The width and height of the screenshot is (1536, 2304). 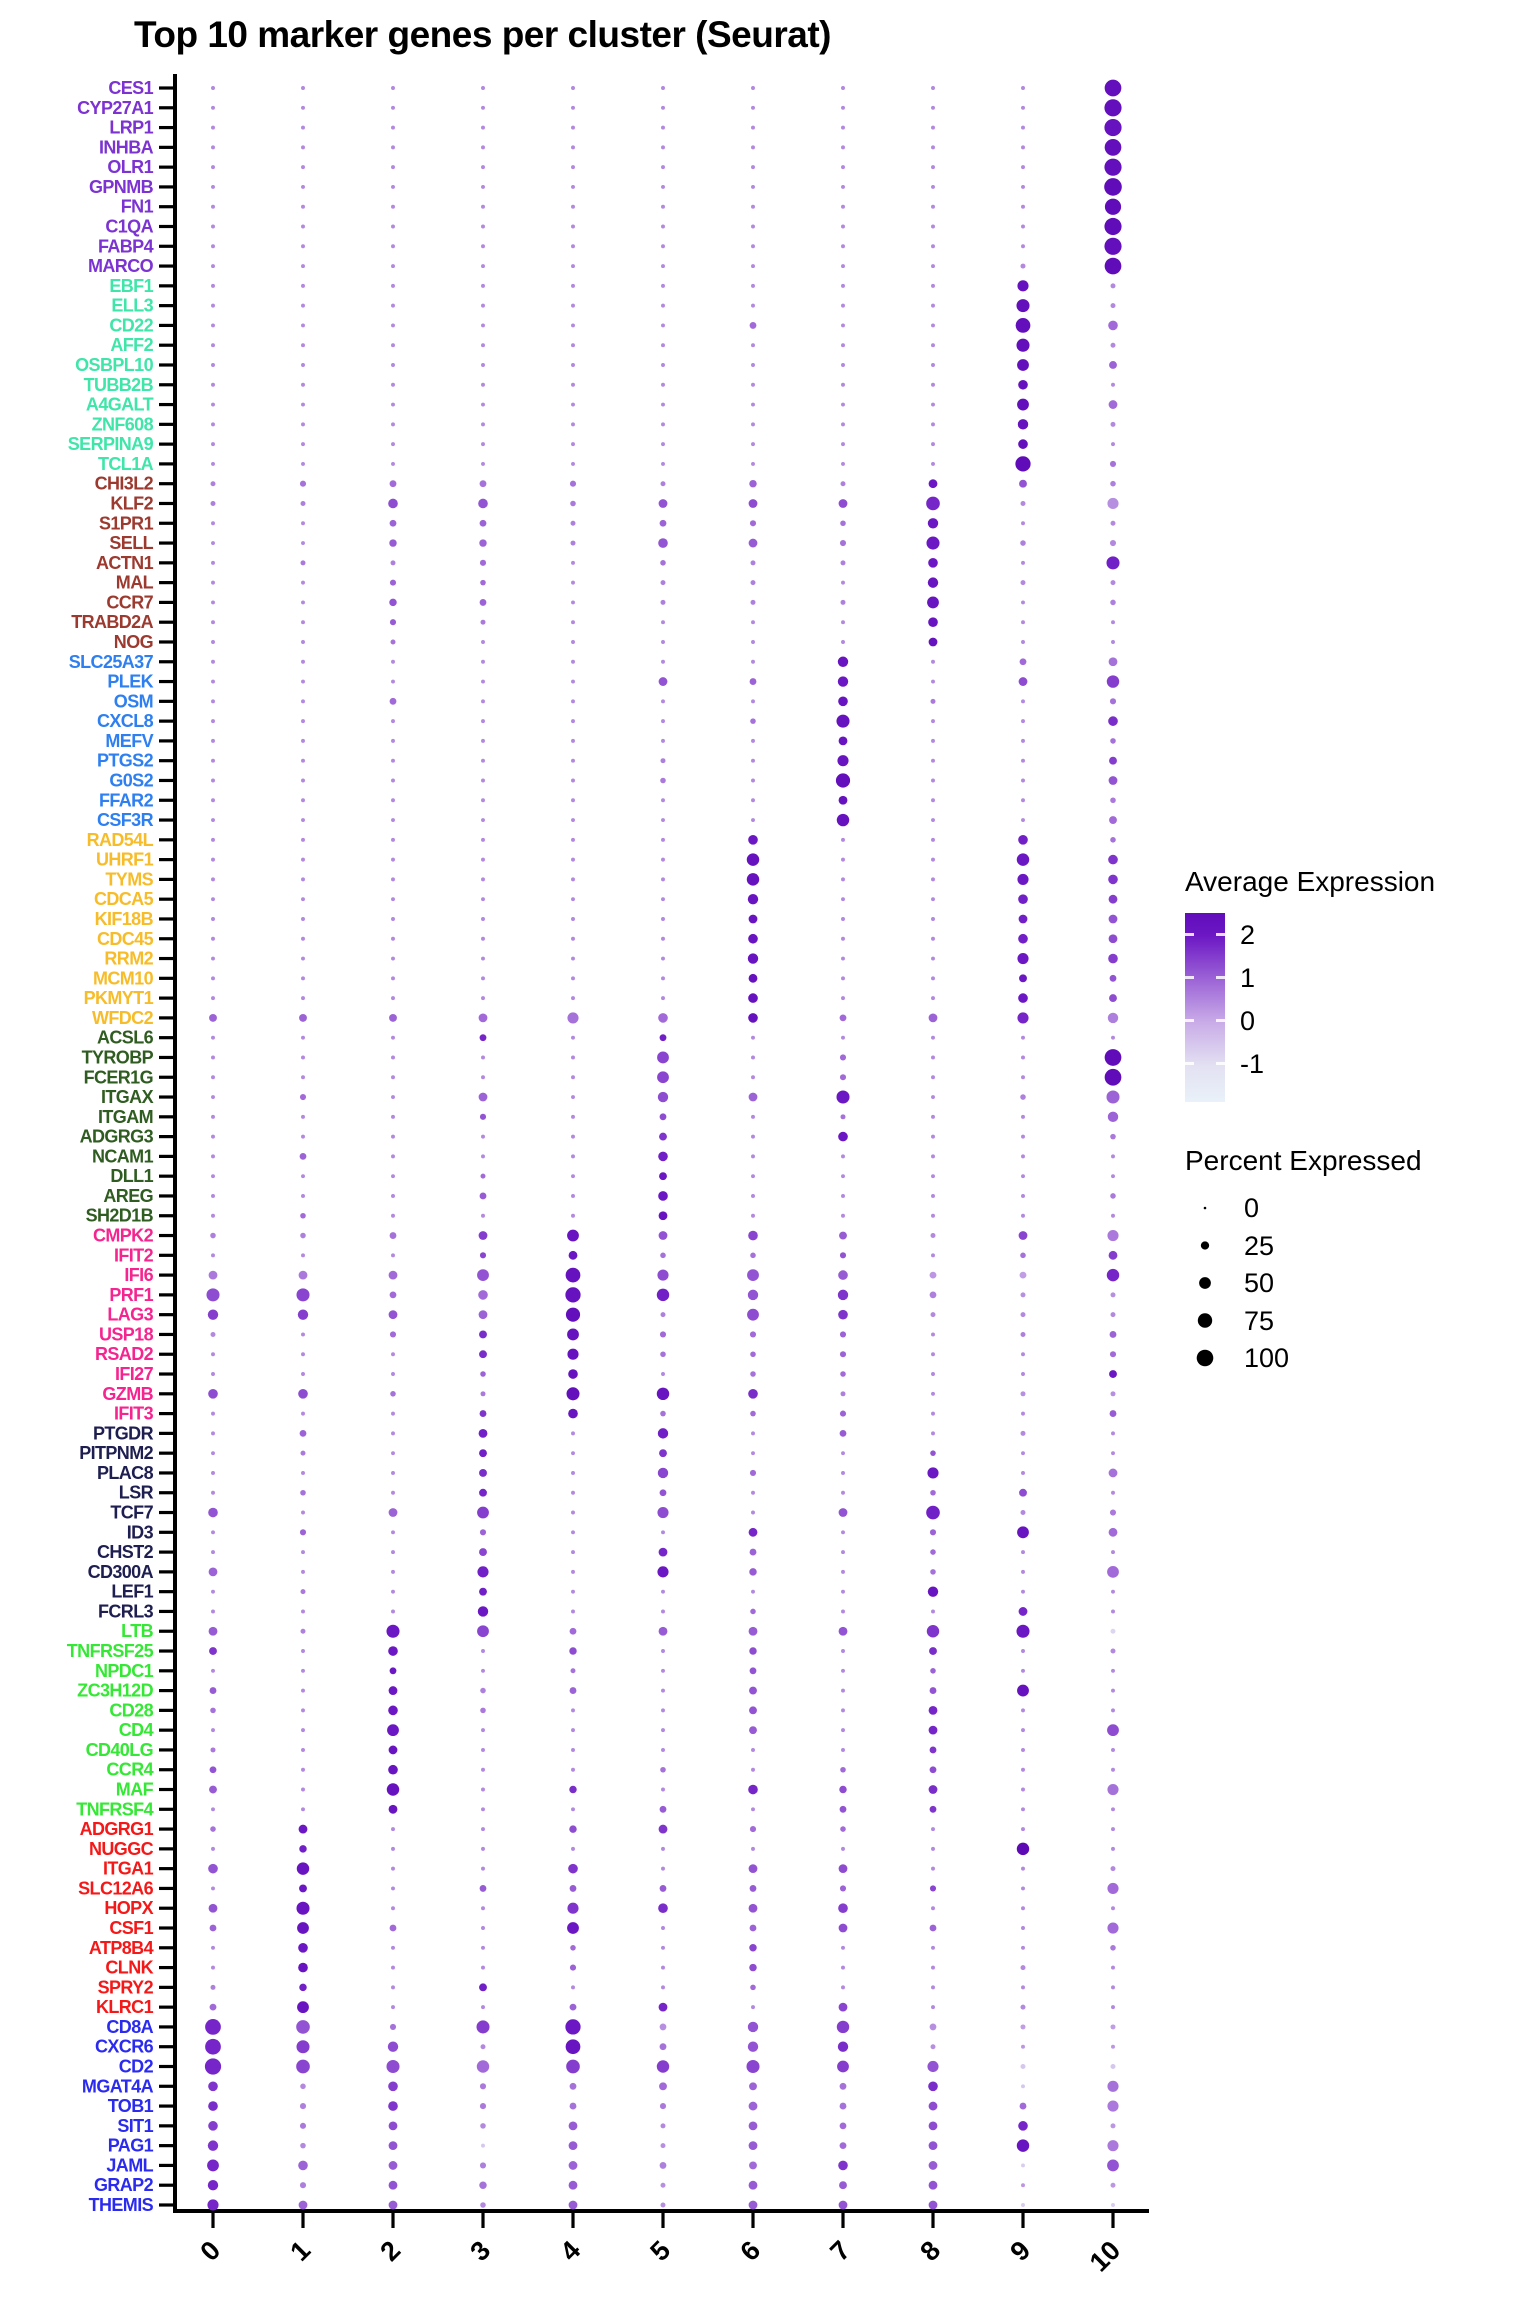 I want to click on x-axis-label: 2, so click(x=390, y=2251).